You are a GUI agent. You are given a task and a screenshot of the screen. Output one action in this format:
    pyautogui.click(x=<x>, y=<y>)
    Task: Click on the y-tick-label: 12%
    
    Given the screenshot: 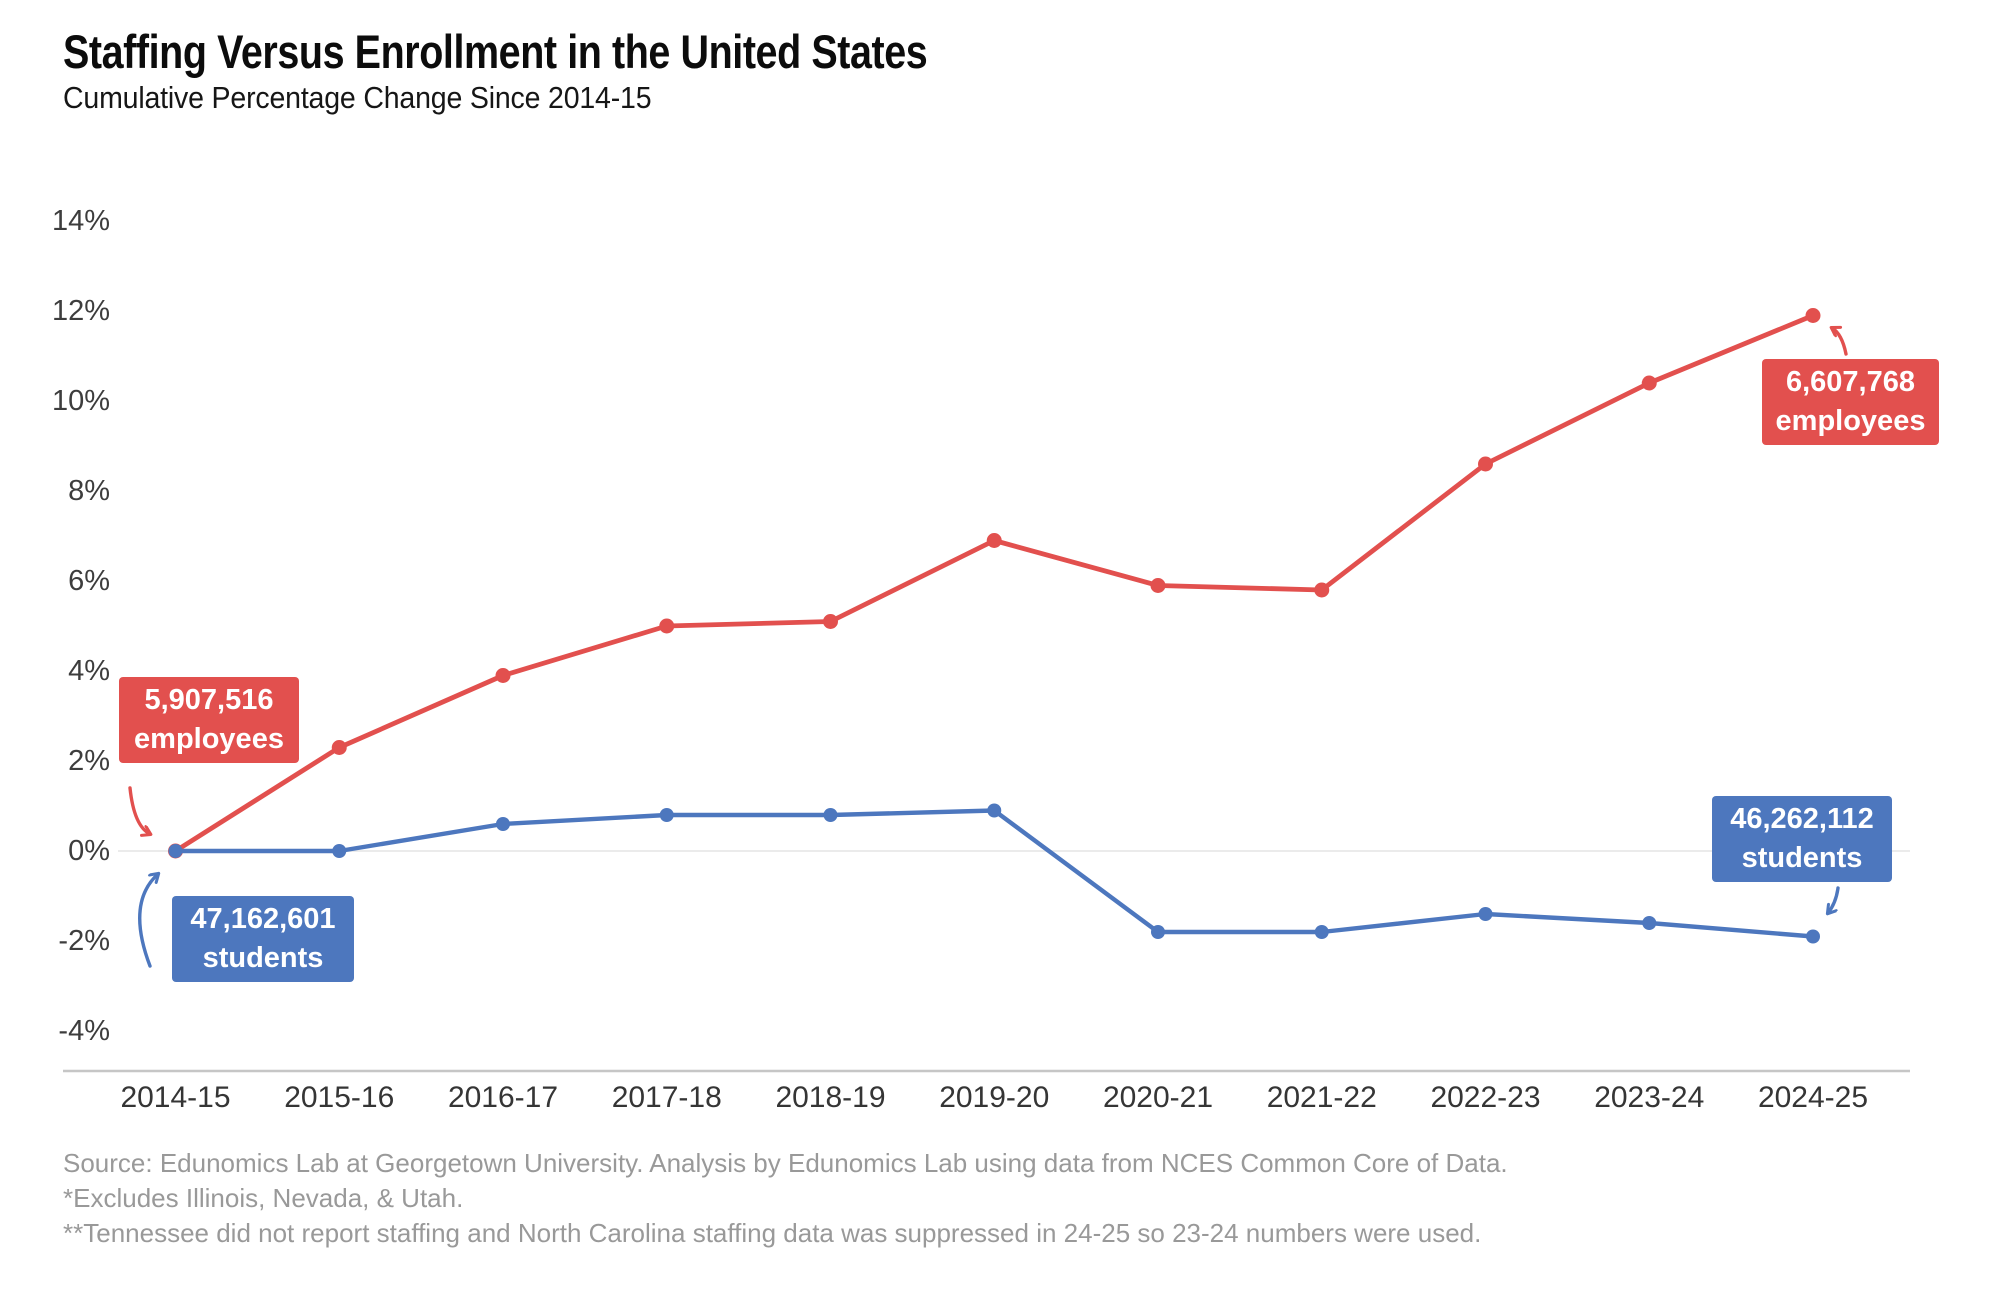 What is the action you would take?
    pyautogui.click(x=80, y=311)
    